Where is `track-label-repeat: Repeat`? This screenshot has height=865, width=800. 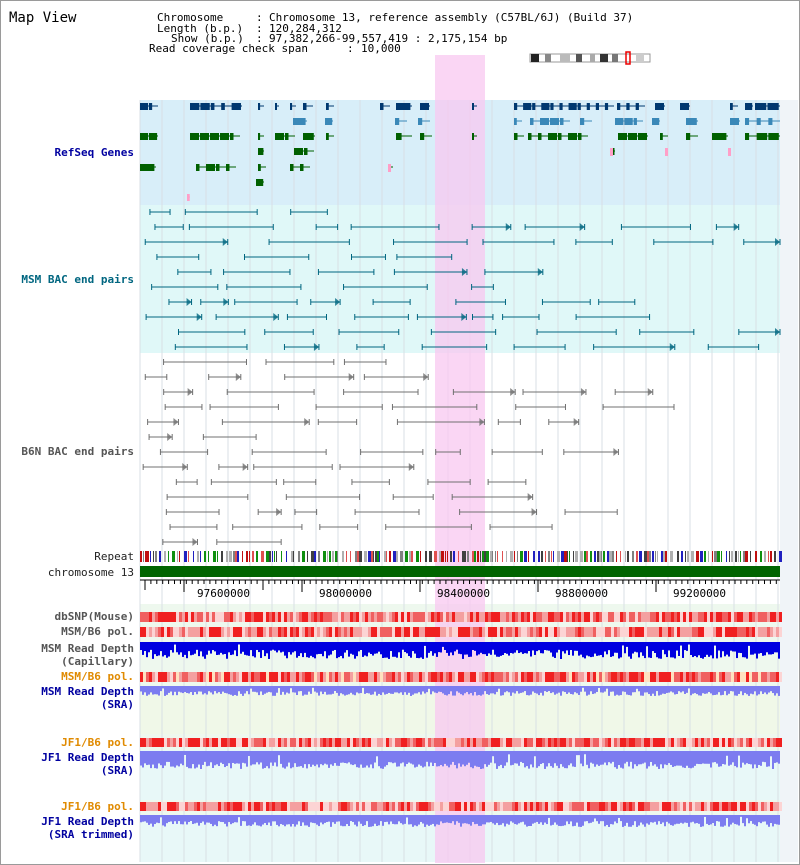
track-label-repeat: Repeat is located at coordinates (114, 556).